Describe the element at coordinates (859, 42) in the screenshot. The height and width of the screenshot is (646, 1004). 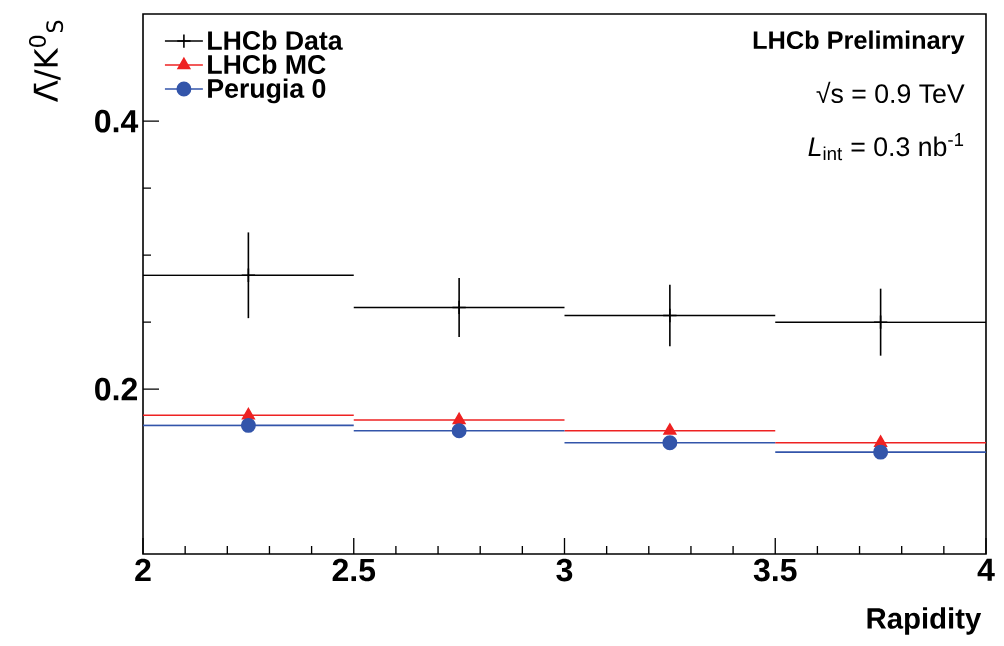
I see `annotation: LHCb Preliminary` at that location.